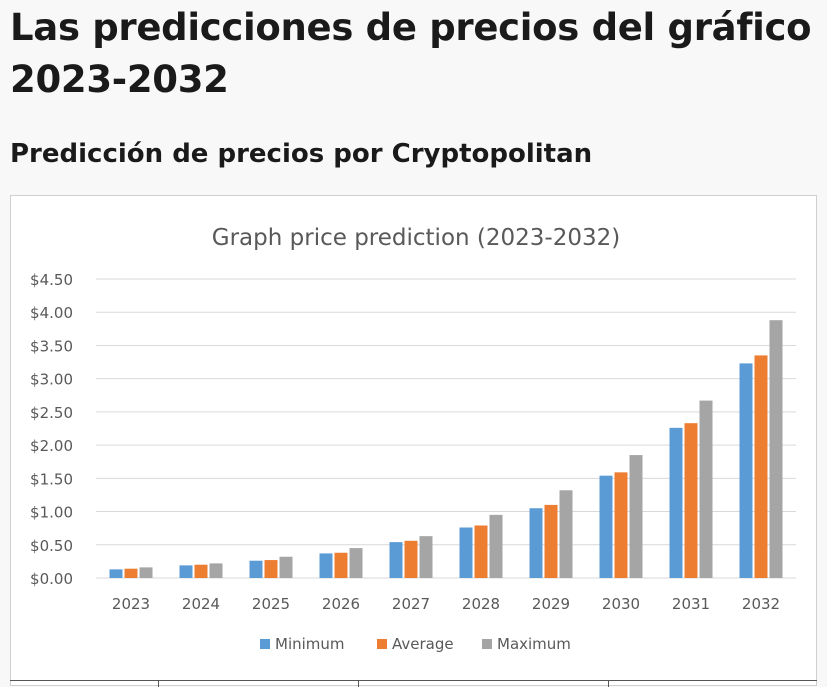  I want to click on bar-minimum-2028, so click(466, 552).